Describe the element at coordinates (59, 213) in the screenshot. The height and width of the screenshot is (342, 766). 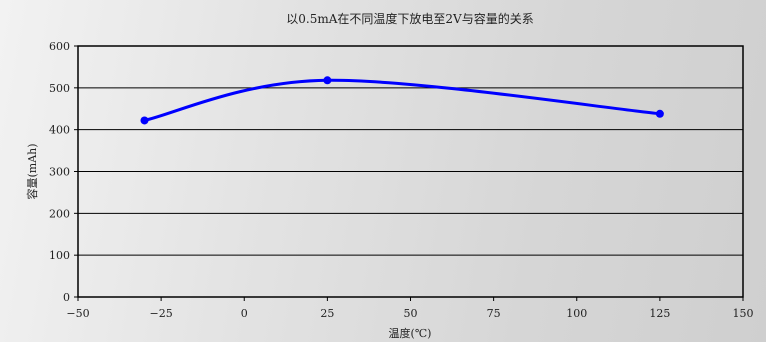
I see `y-tick-label: 200` at that location.